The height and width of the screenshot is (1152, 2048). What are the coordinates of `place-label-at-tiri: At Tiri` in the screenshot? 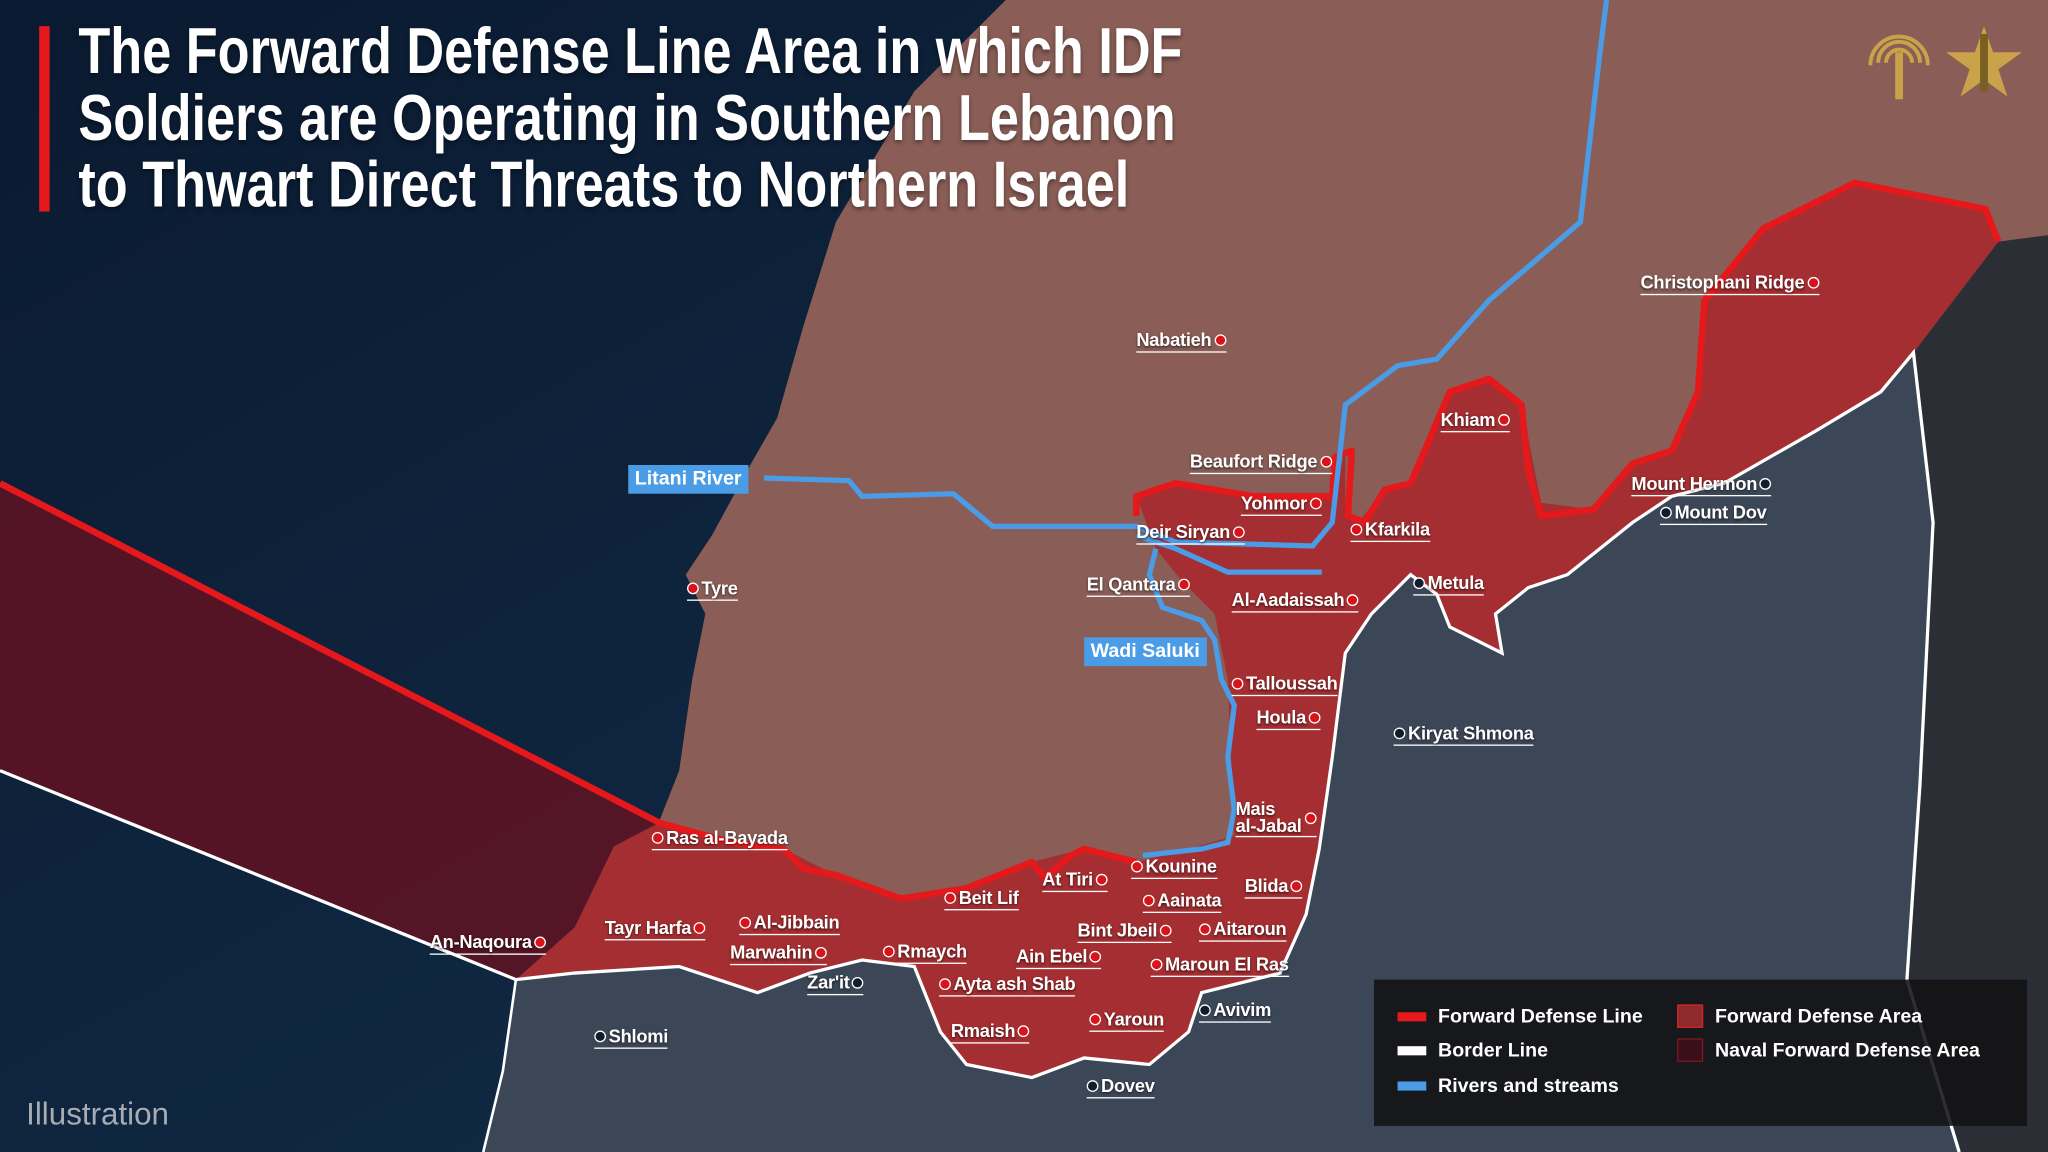 It's located at (1075, 880).